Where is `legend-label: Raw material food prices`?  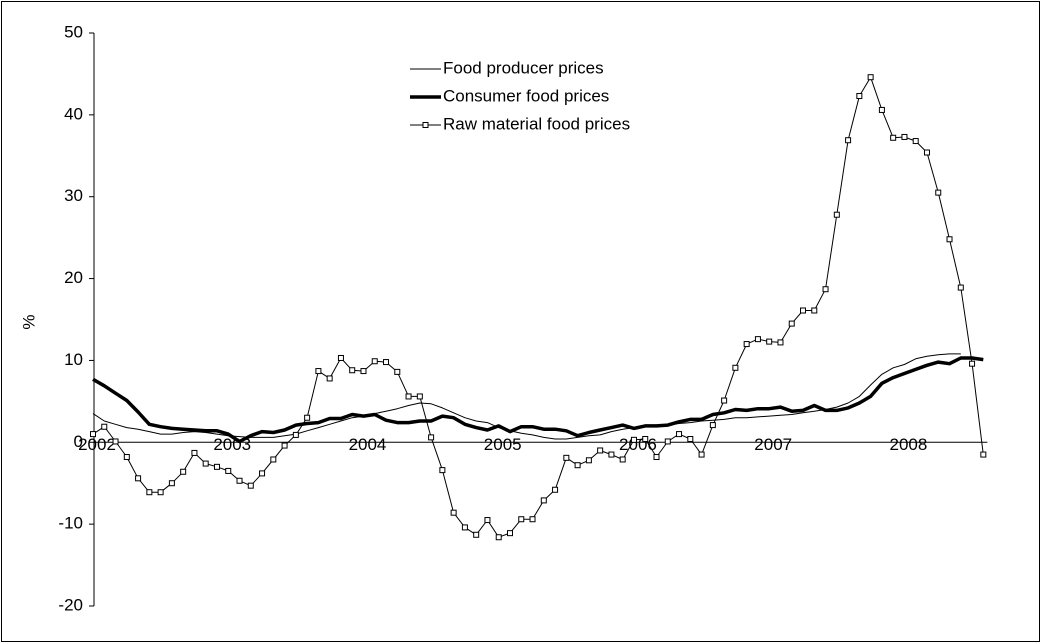
legend-label: Raw material food prices is located at coordinates (536, 123).